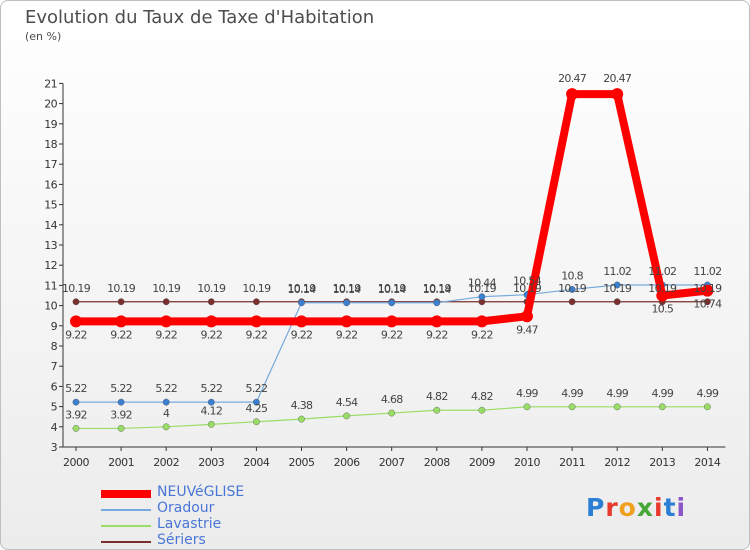  I want to click on x-tick-label: 2010, so click(527, 462).